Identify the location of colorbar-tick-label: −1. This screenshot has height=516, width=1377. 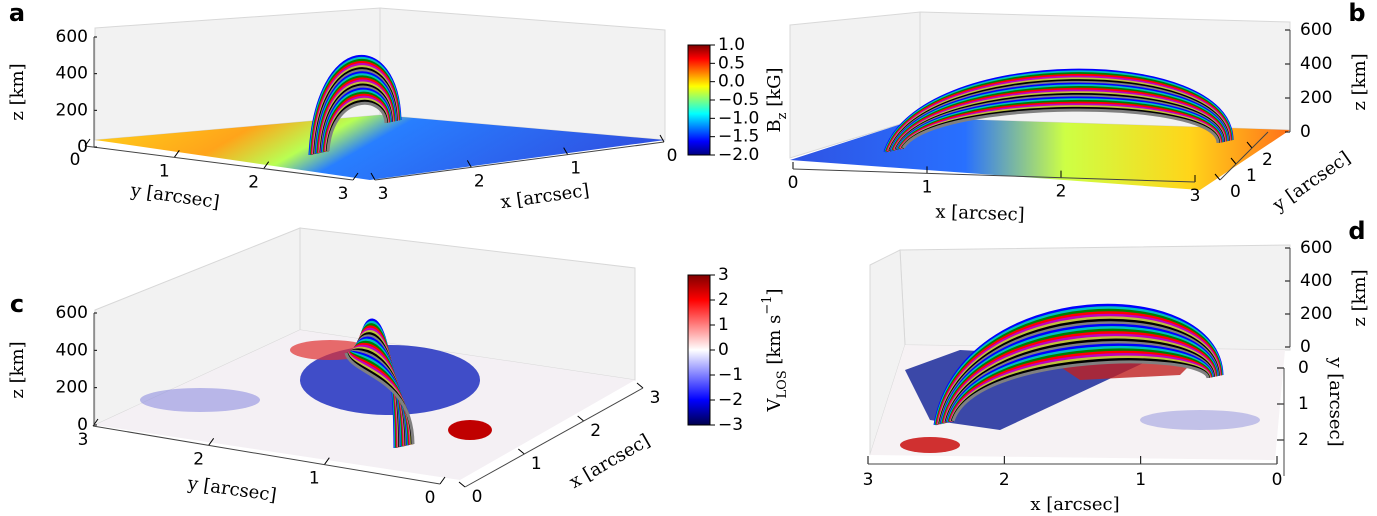
(730, 375).